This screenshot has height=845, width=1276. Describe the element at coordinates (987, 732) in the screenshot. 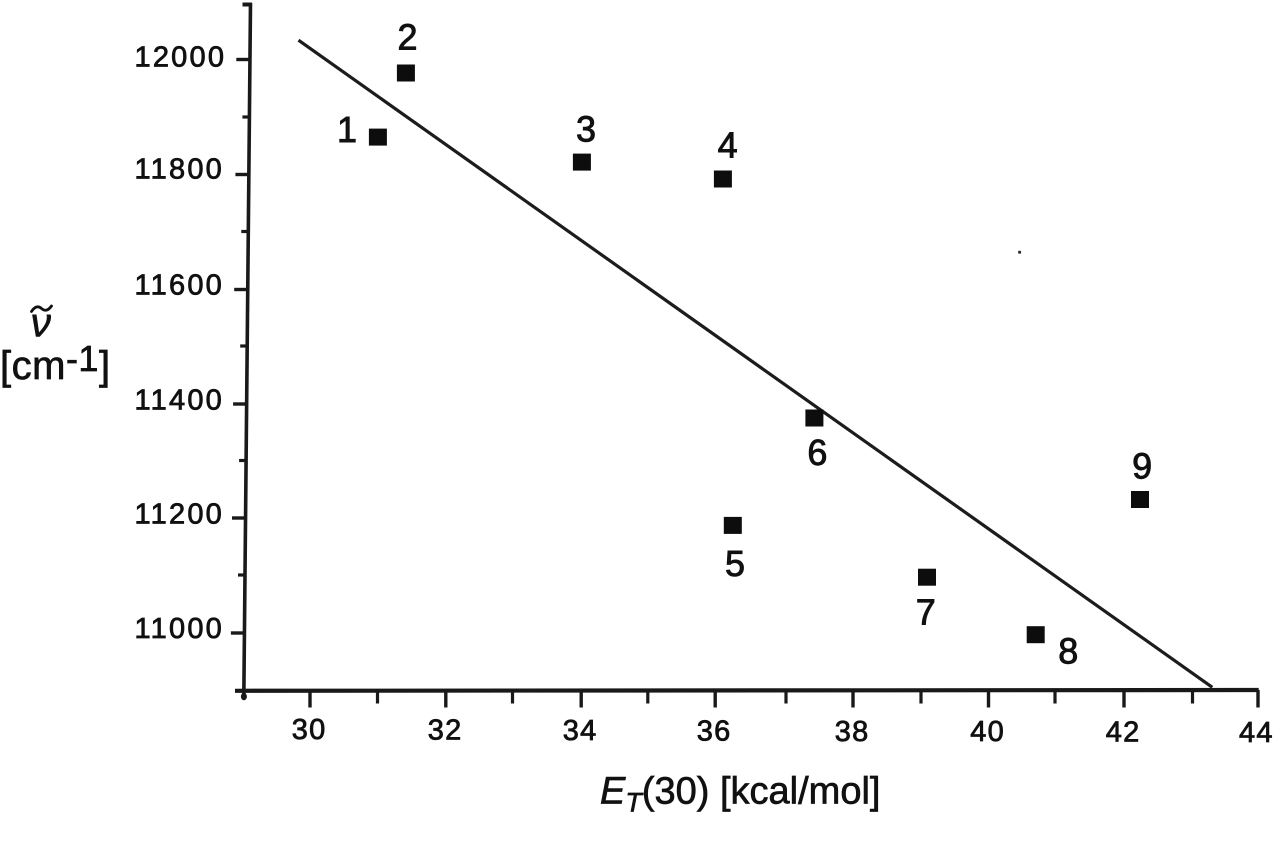

I see `svg-text: 40` at that location.